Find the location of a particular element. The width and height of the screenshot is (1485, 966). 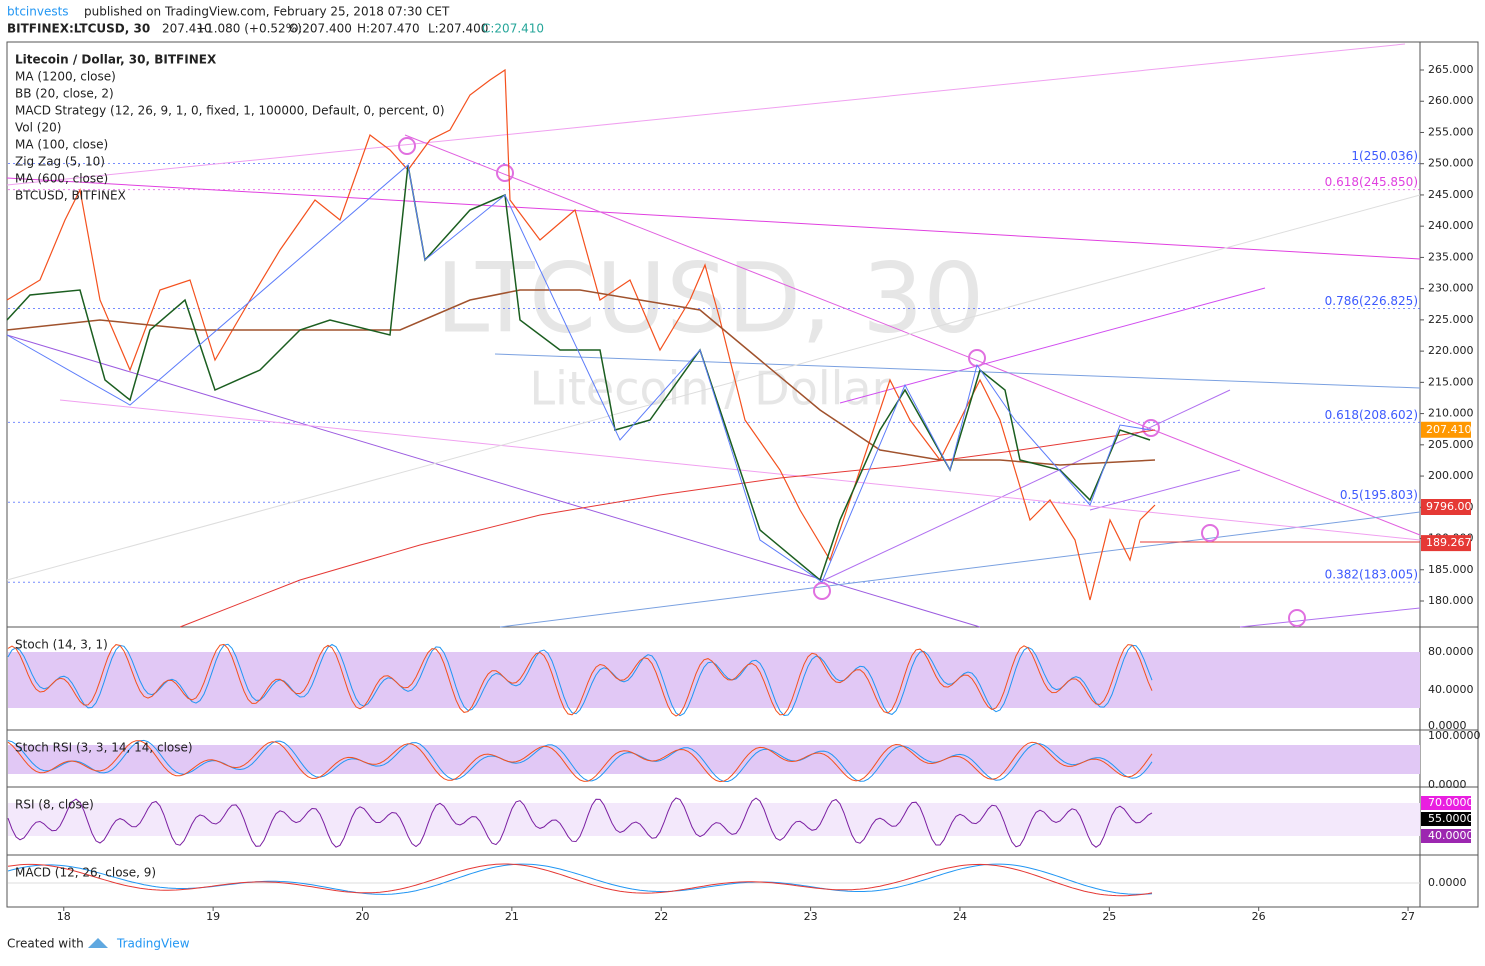

fib-label: 1(250.036) is located at coordinates (1384, 156).